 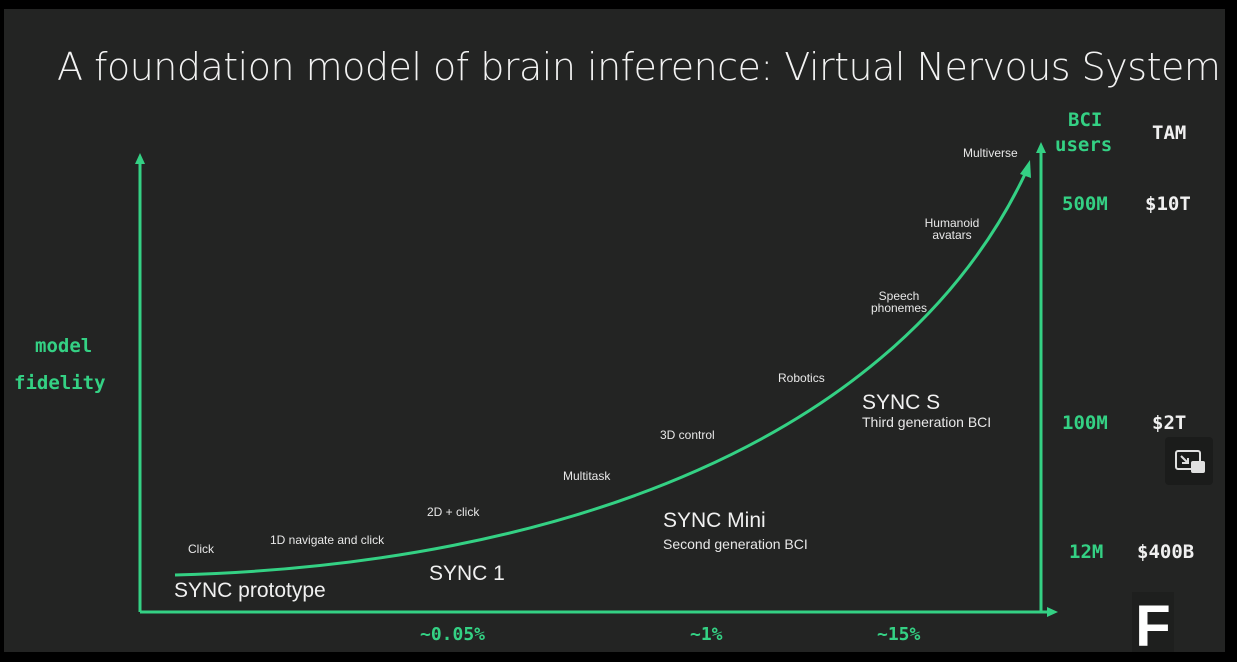 I want to click on milestone-multitask: Multitask, so click(x=587, y=476).